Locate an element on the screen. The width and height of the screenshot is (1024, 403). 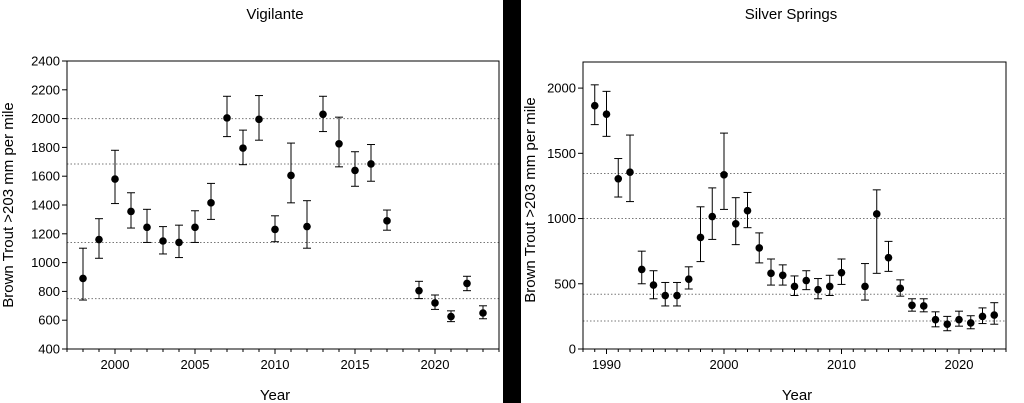
y-tick-label: 800 is located at coordinates (49, 291).